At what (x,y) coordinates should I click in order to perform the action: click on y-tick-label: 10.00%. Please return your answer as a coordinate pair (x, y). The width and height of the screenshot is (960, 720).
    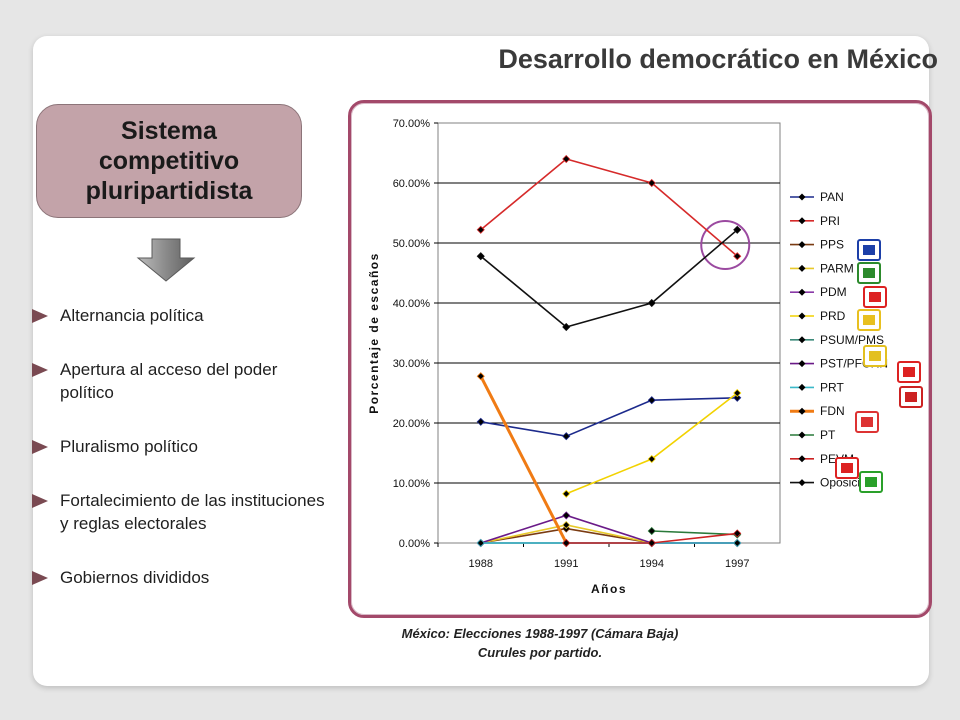
    Looking at the image, I should click on (412, 484).